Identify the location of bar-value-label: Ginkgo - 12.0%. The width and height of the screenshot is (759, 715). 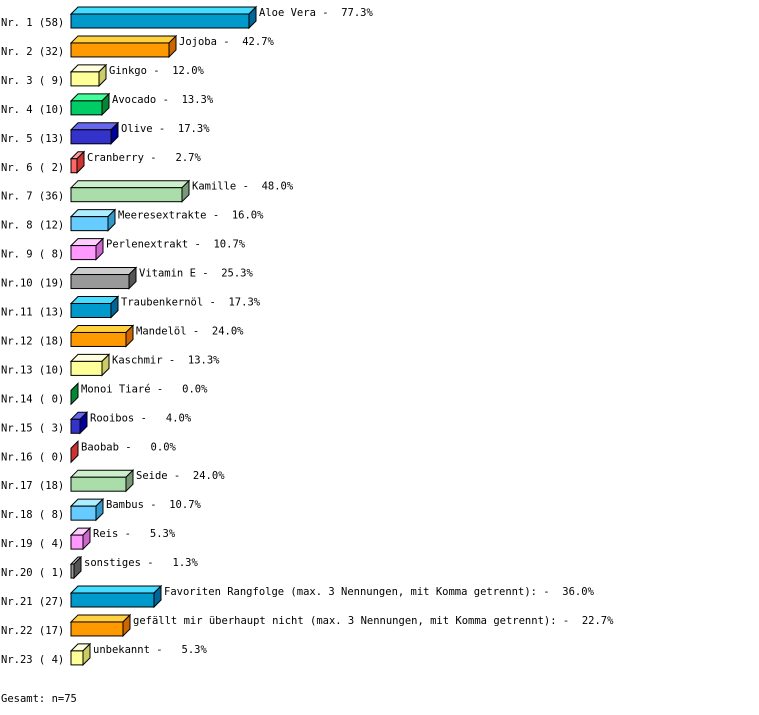
(157, 71).